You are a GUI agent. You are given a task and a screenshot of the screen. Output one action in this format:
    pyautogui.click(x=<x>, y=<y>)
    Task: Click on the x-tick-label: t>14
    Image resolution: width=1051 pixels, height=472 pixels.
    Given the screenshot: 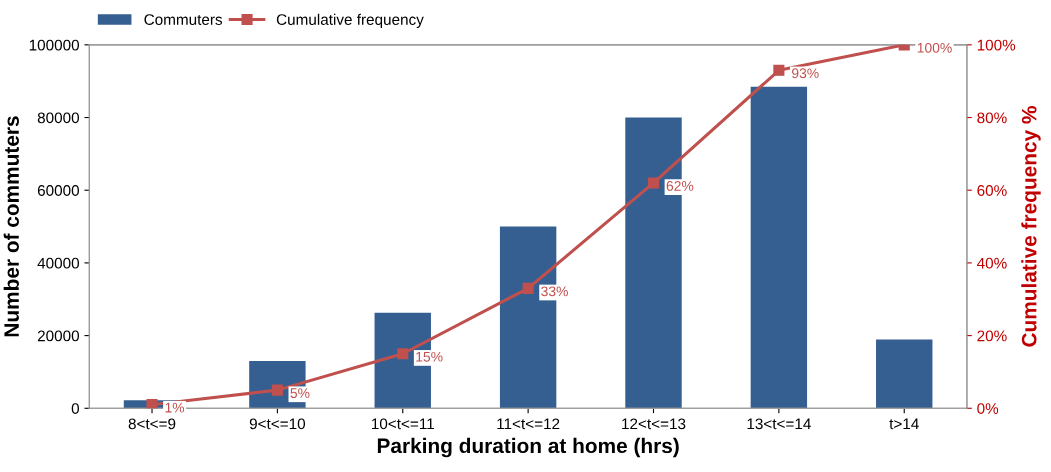 What is the action you would take?
    pyautogui.click(x=904, y=424)
    